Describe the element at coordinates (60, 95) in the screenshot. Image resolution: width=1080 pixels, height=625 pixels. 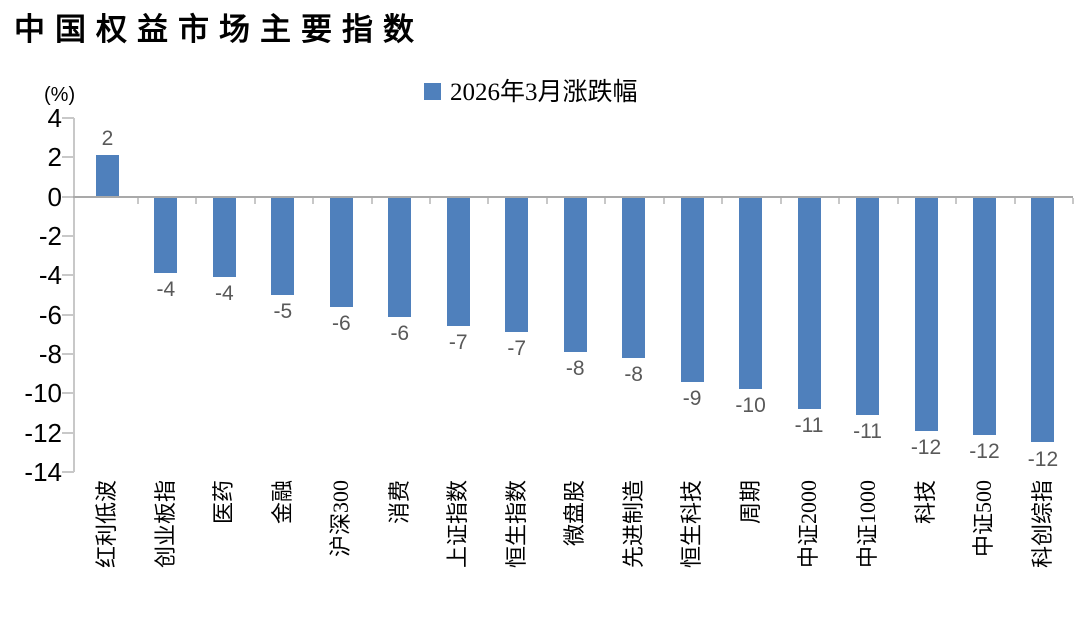
I see `y-axis-unit-label: (%)` at that location.